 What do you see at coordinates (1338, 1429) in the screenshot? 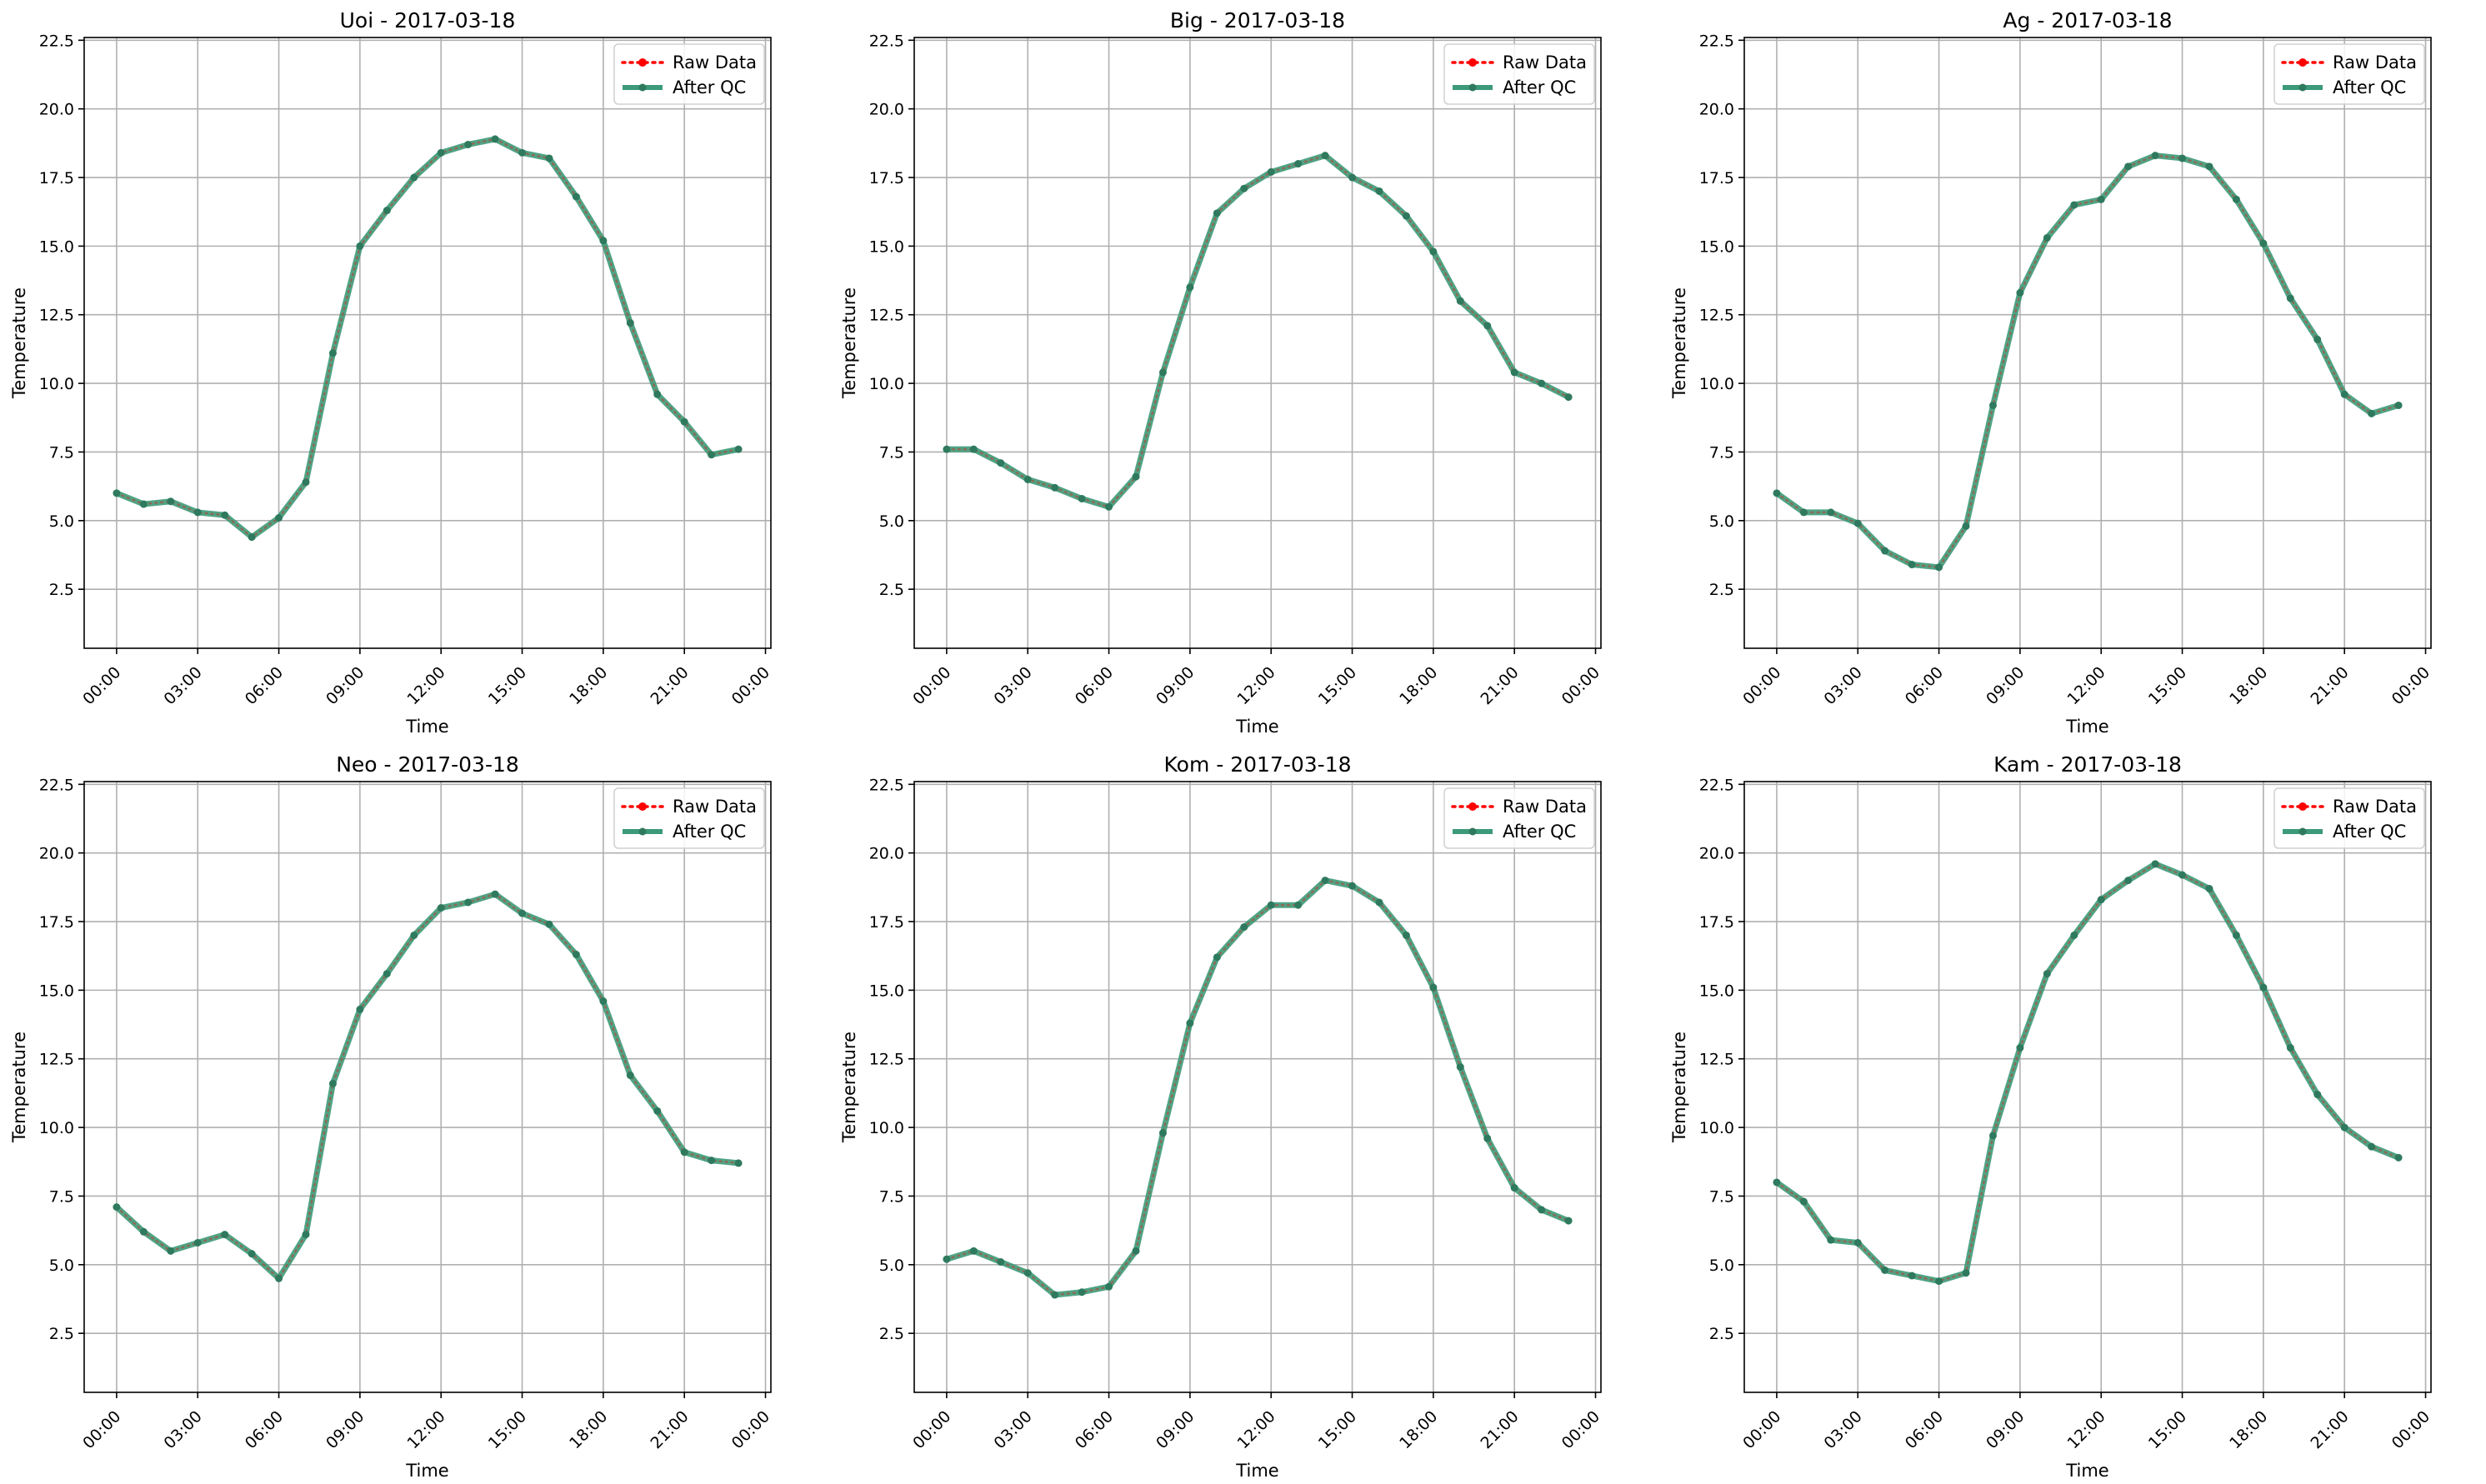
I see `x-tick-label: 15:00` at bounding box center [1338, 1429].